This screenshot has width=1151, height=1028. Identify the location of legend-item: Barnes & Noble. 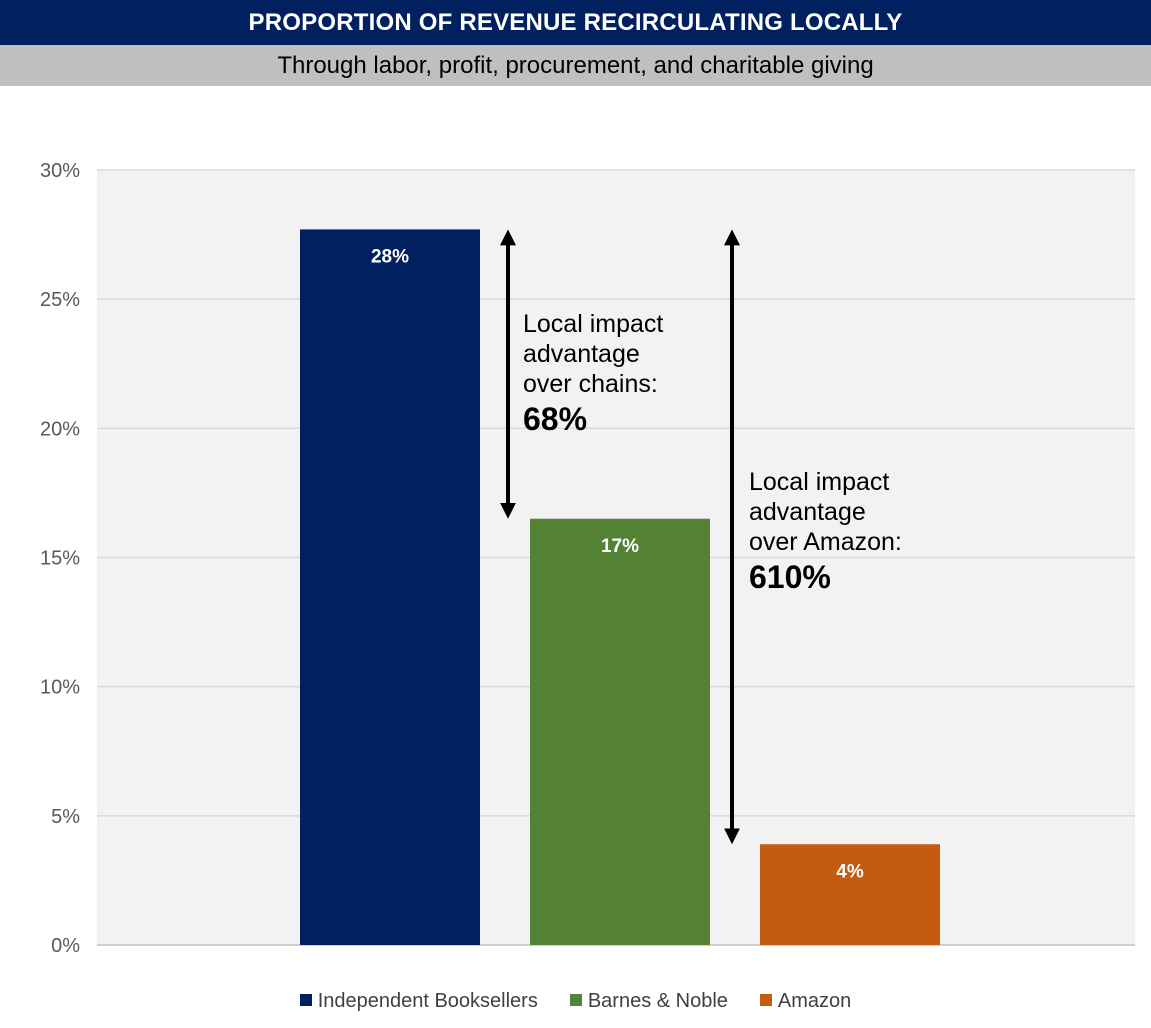
(648, 1001).